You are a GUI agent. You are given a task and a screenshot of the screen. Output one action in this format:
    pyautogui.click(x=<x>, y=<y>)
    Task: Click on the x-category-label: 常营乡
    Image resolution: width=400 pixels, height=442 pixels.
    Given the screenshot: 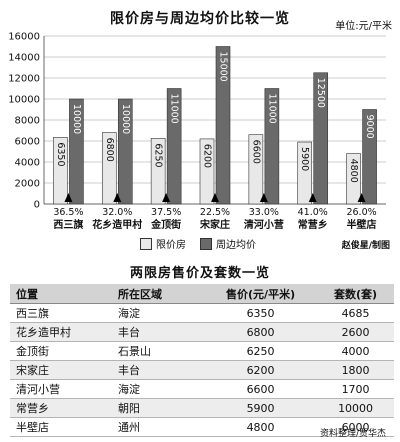 What is the action you would take?
    pyautogui.click(x=313, y=224)
    